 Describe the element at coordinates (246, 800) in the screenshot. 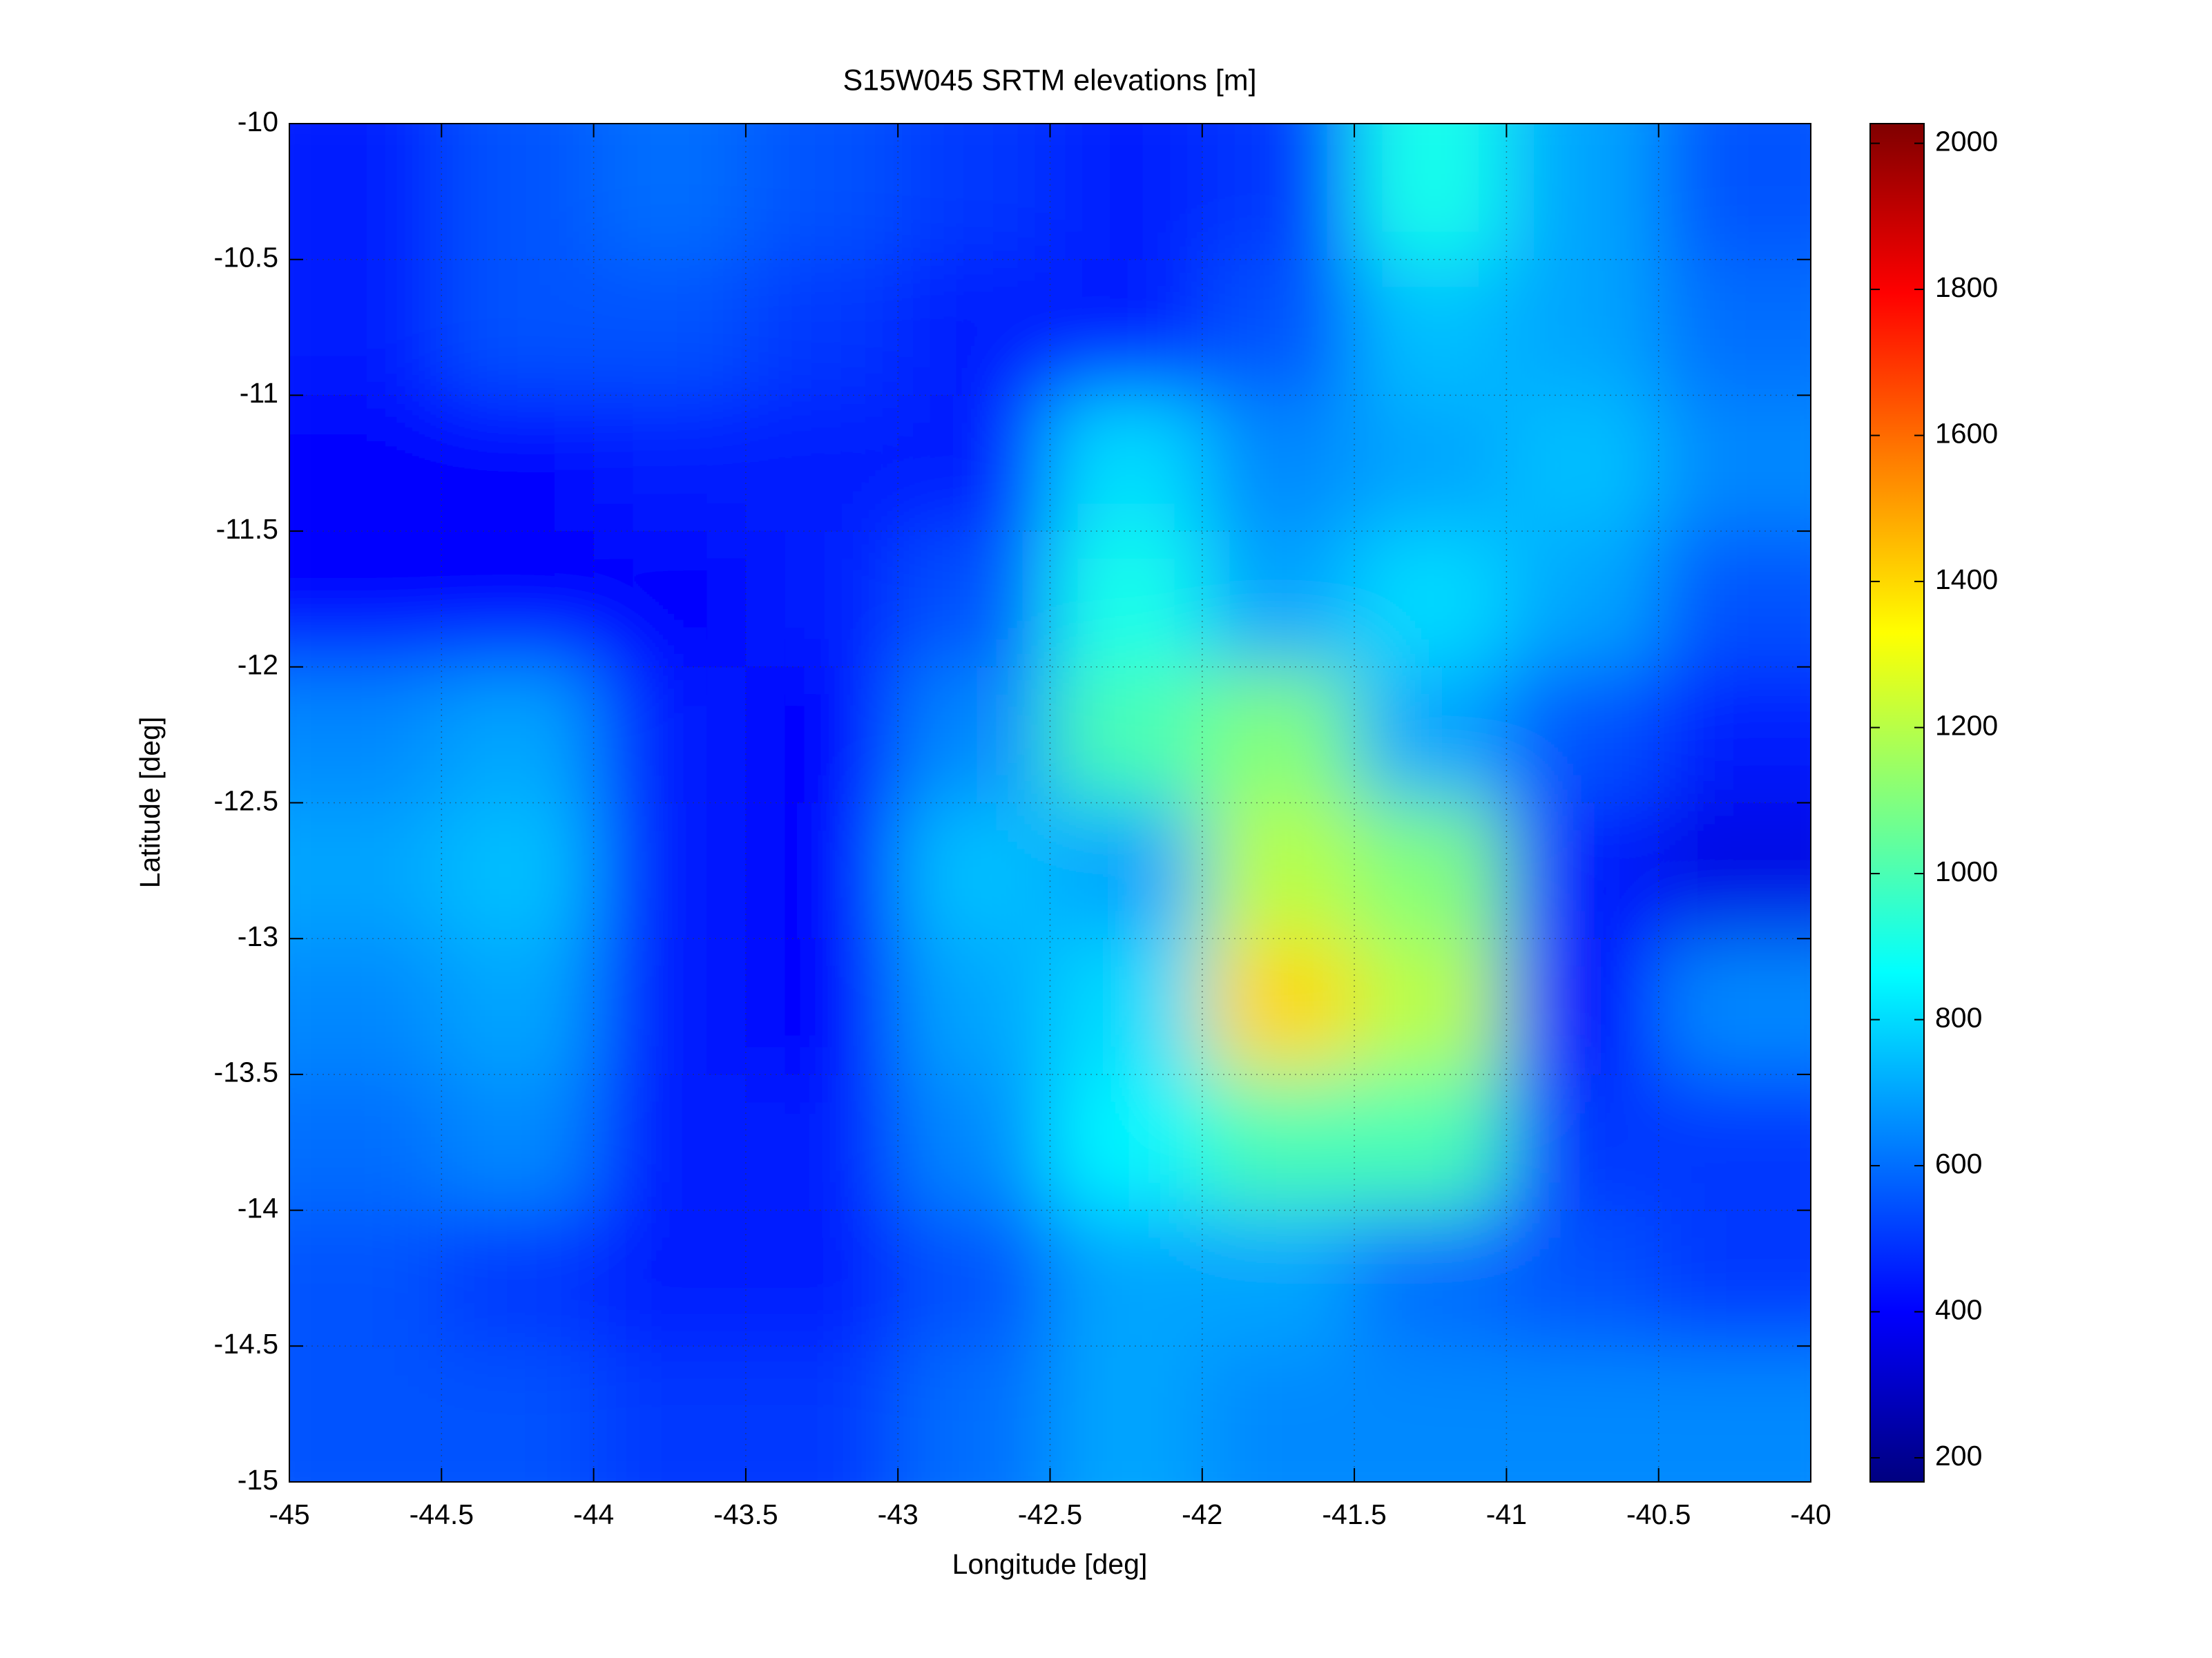

I see `y-tick-label: -12.5` at that location.